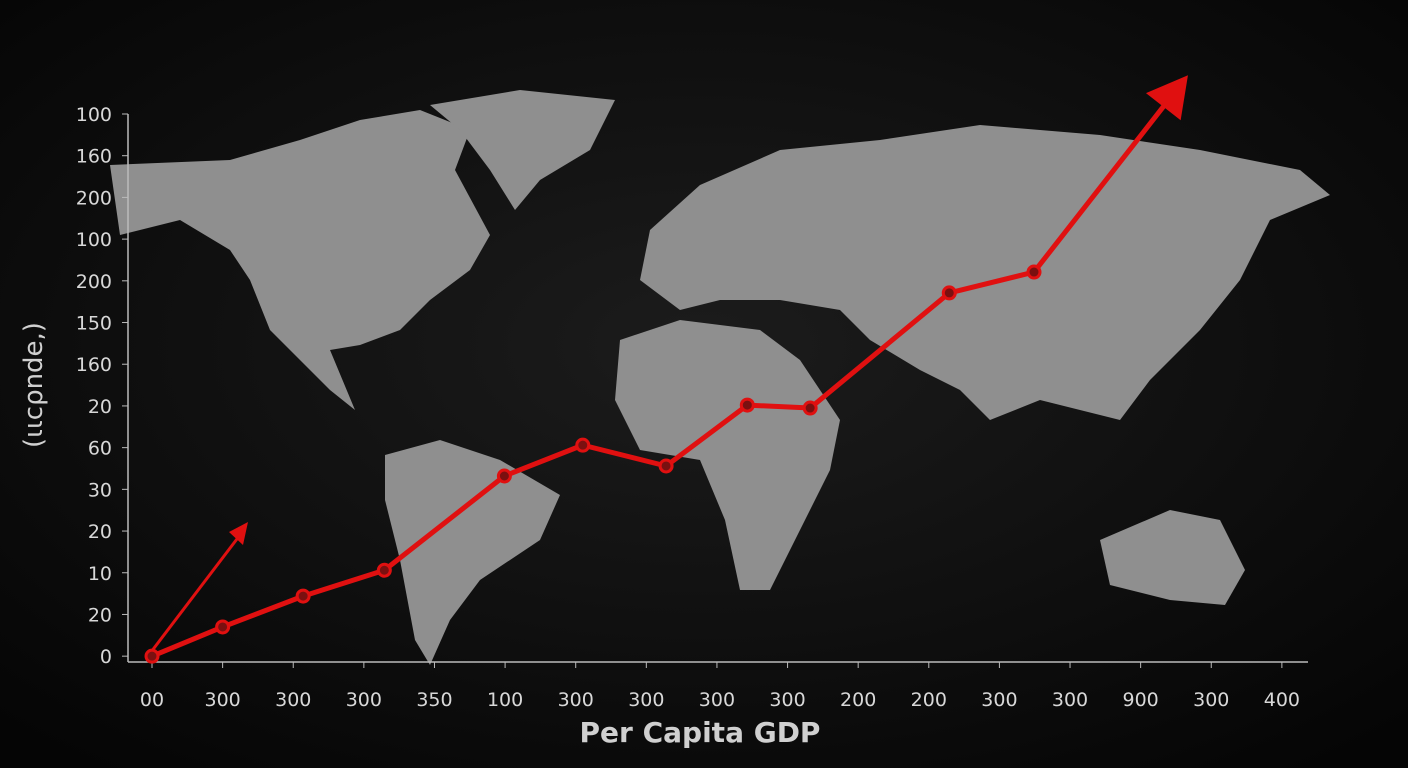 This screenshot has width=1408, height=768. Describe the element at coordinates (100, 574) in the screenshot. I see `y-tick-label: 10` at that location.